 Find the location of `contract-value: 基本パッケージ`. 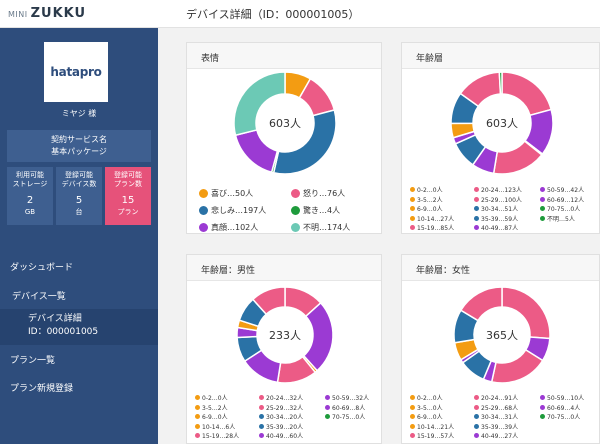

contract-value: 基本パッケージ is located at coordinates (79, 151).